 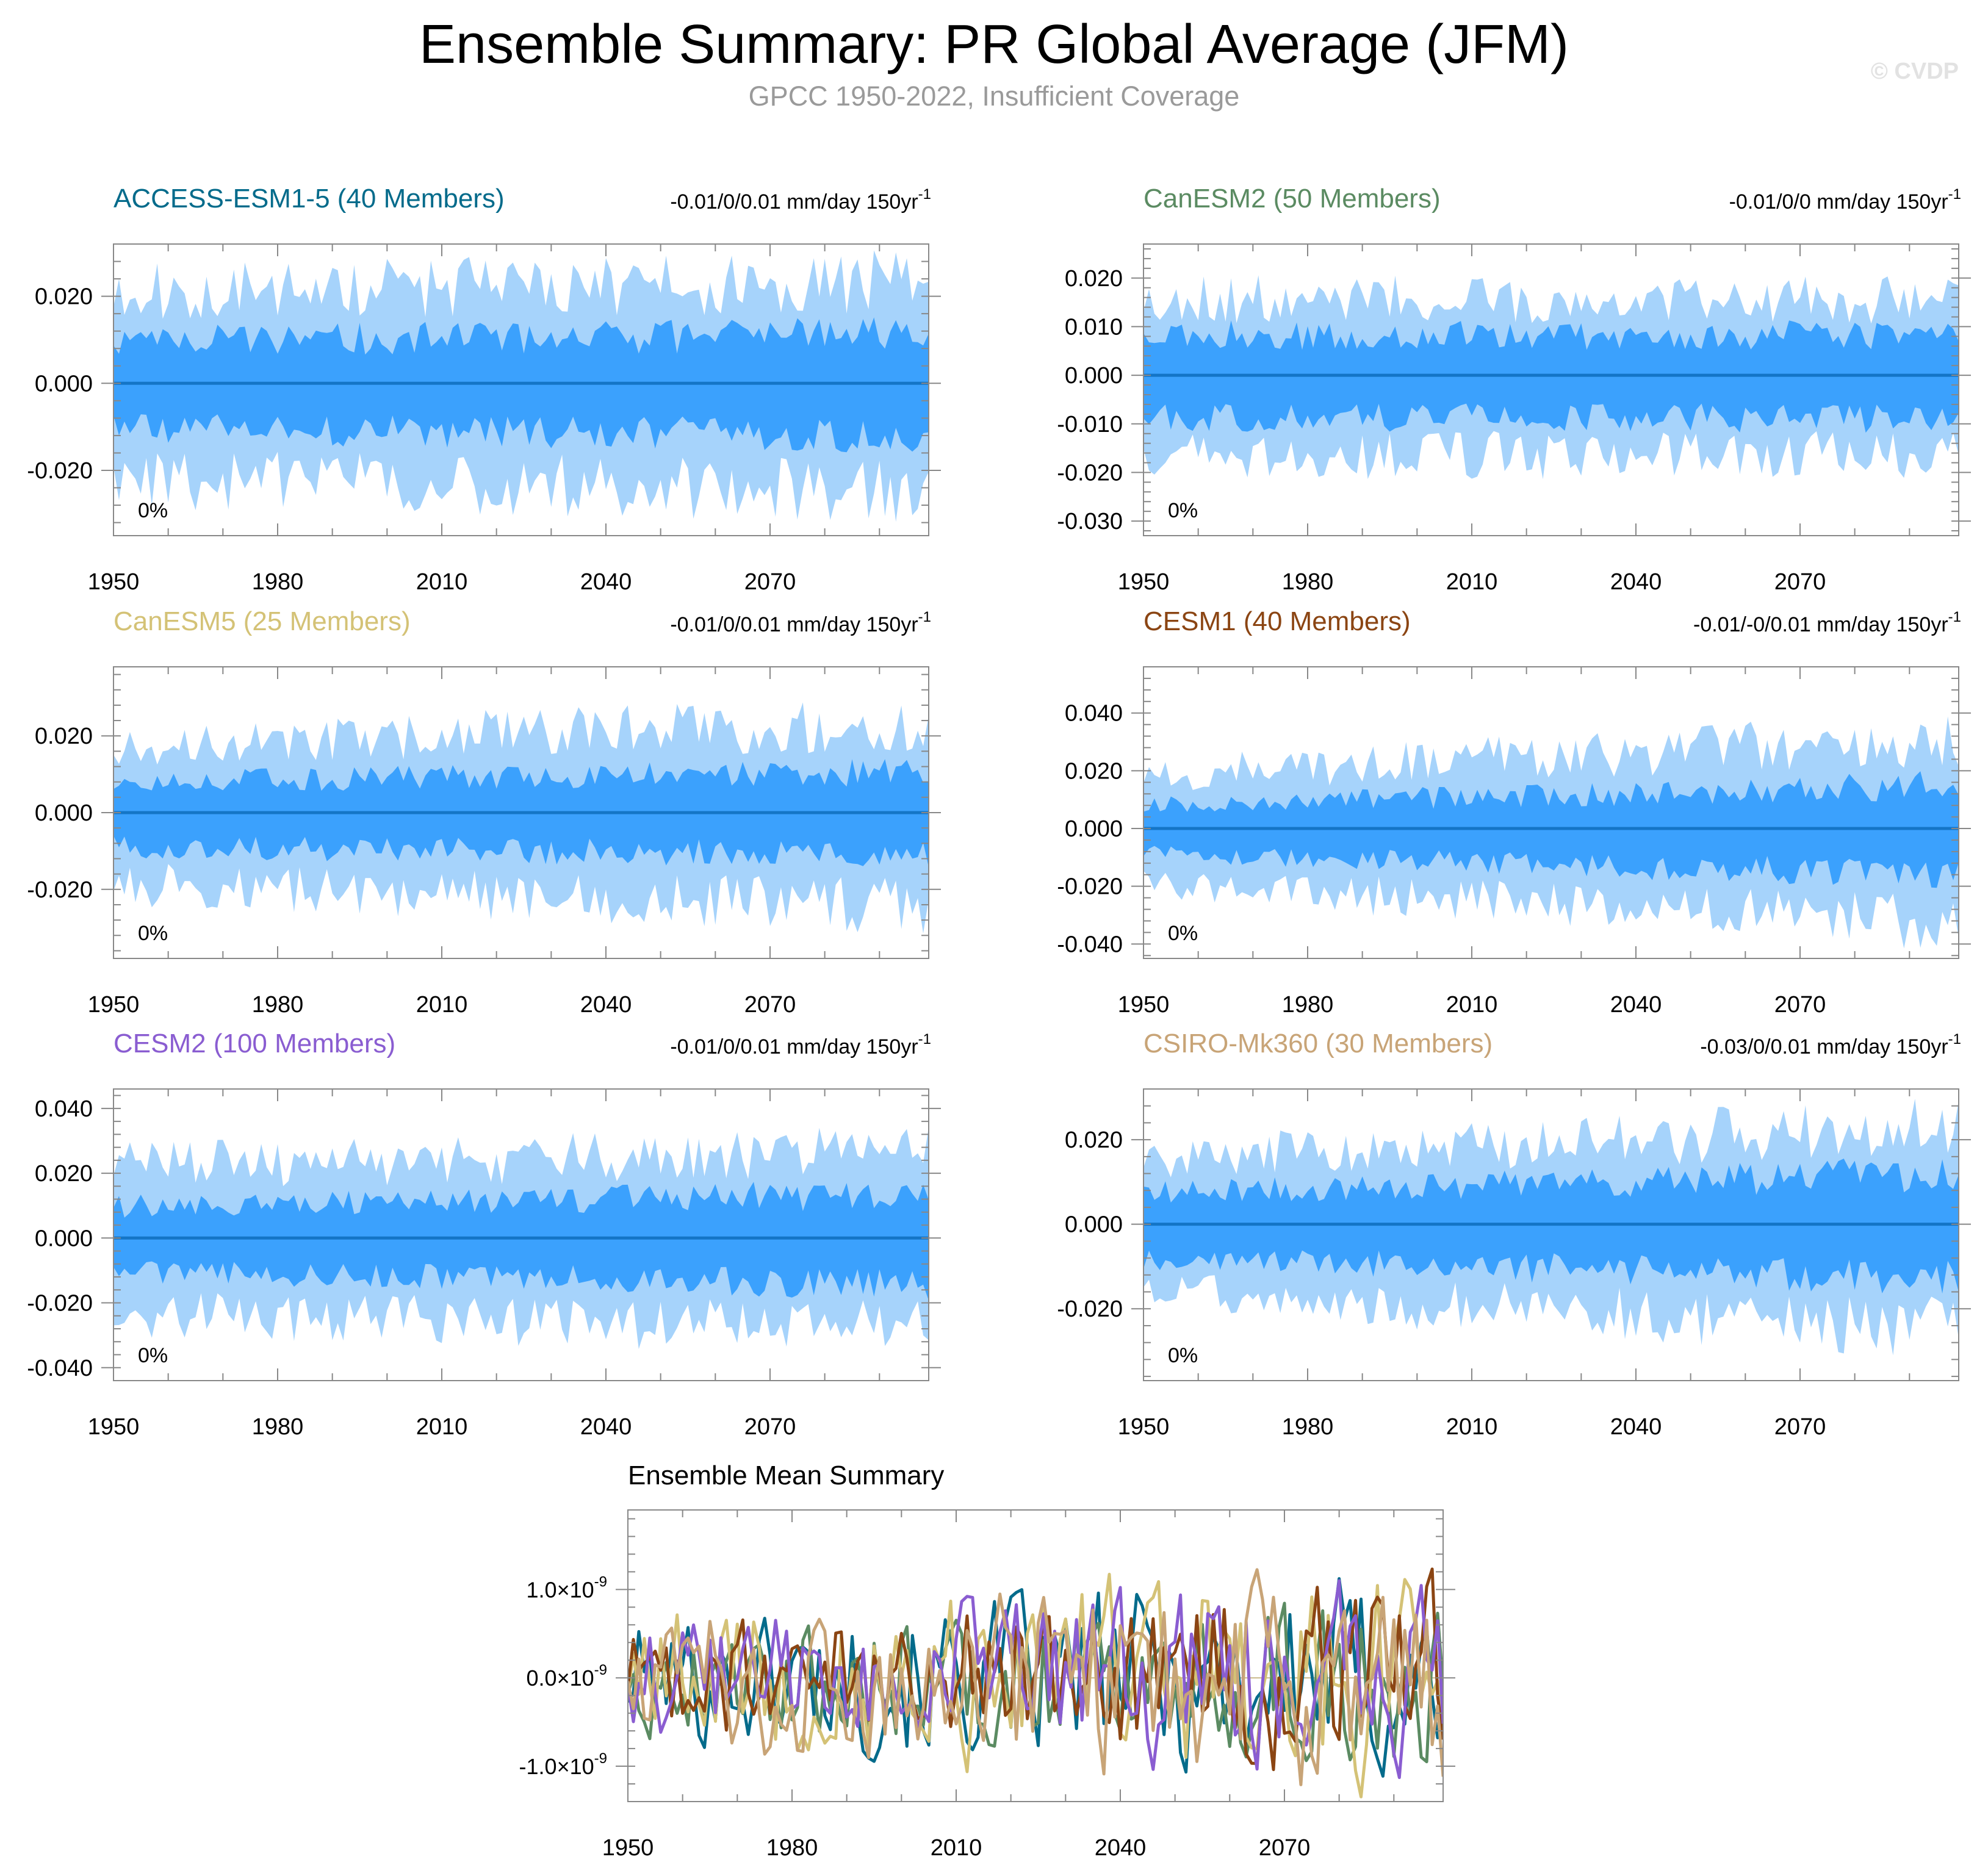 What do you see at coordinates (994, 96) in the screenshot?
I see `figure-subtitle: GPCC 1950-2022, Insufficient Coverage` at bounding box center [994, 96].